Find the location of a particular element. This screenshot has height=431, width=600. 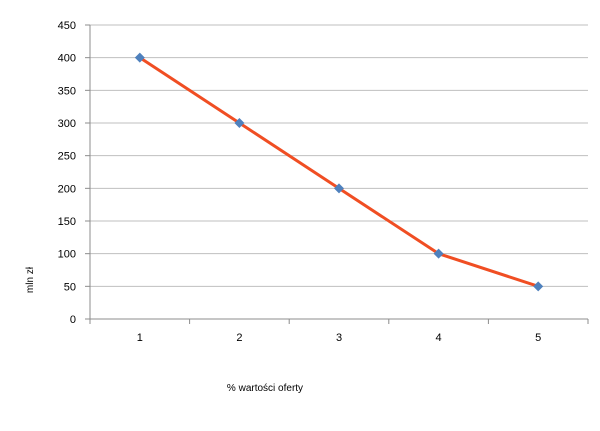

y-tick-label: 100 is located at coordinates (67, 255).